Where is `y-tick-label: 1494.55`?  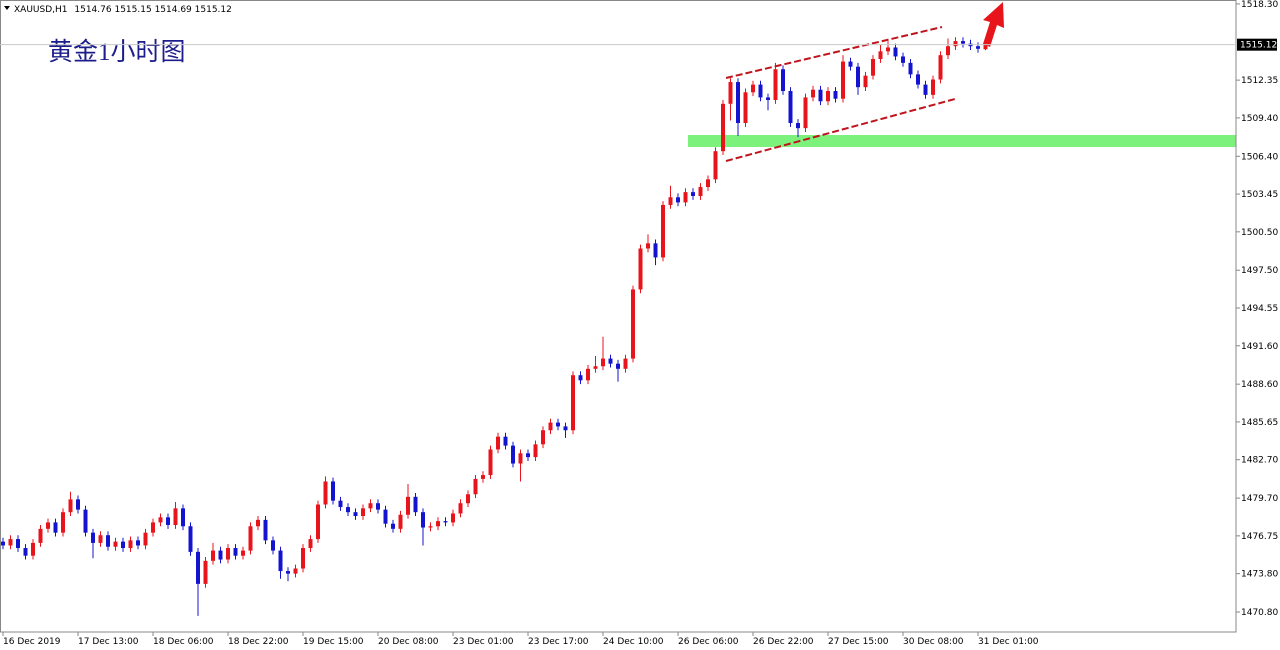
y-tick-label: 1494.55 is located at coordinates (1259, 309).